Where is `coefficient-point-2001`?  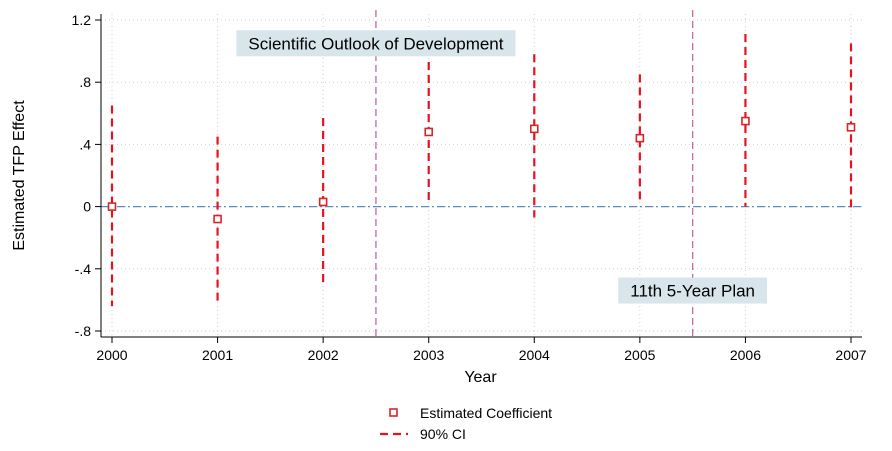
coefficient-point-2001 is located at coordinates (217, 219).